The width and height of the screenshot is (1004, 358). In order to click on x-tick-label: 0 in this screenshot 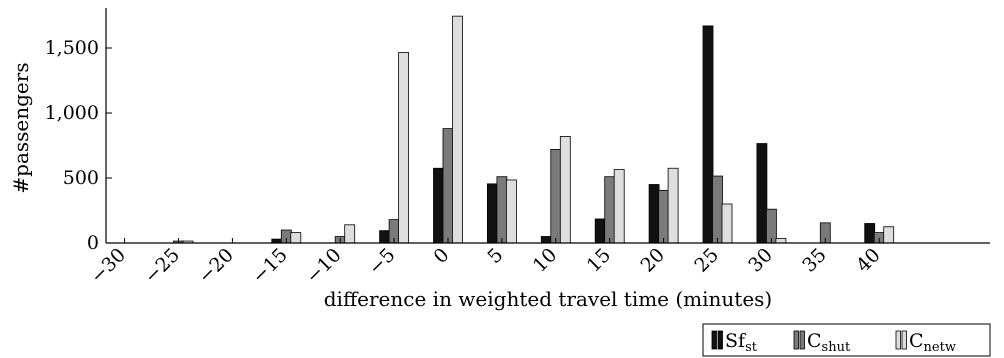, I will do `click(441, 256)`.